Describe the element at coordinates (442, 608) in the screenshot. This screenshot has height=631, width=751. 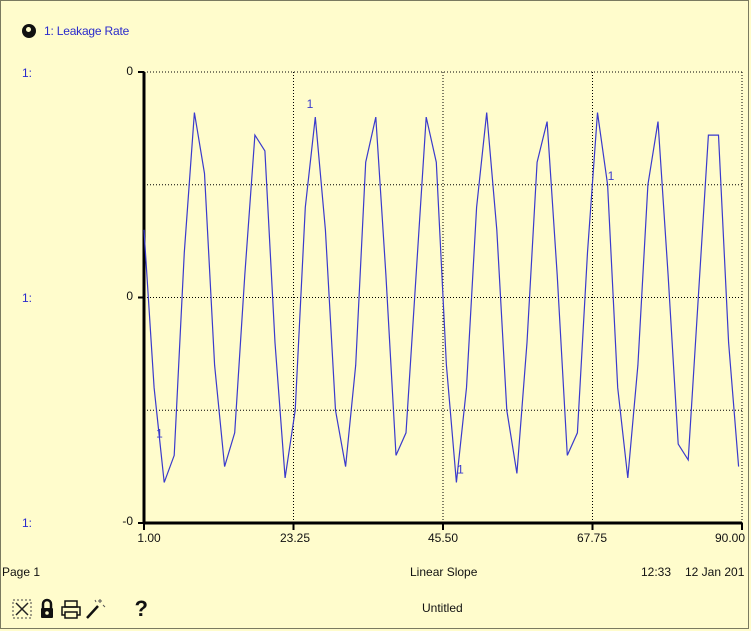
I see `model-name: Untitled` at that location.